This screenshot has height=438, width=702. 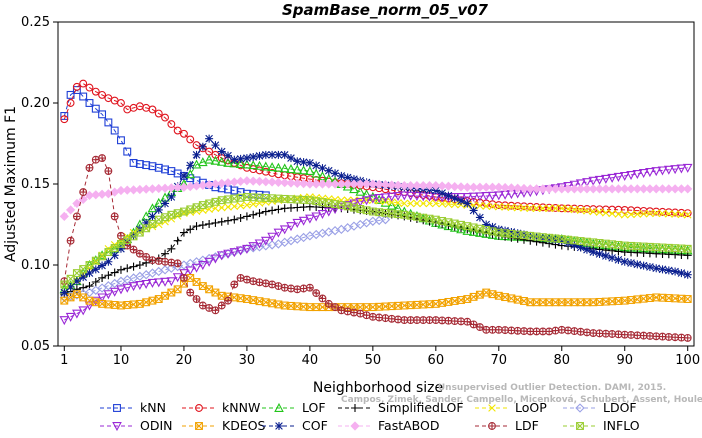 What do you see at coordinates (376, 293) in the screenshot?
I see `series-kdeos` at bounding box center [376, 293].